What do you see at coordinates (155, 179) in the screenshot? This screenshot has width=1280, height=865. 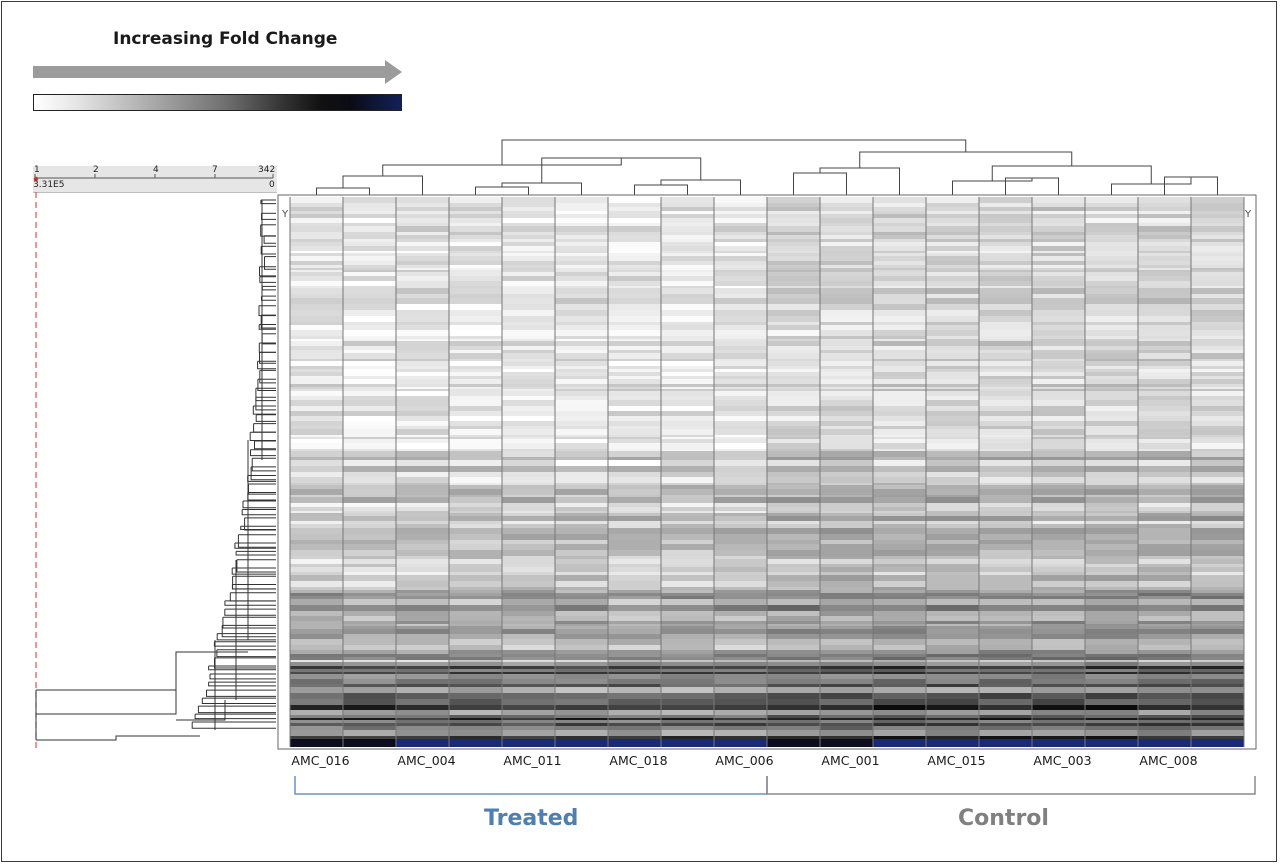 I see `dendrogram-ruler: 1 2 4 7 342 3.31E5 0` at bounding box center [155, 179].